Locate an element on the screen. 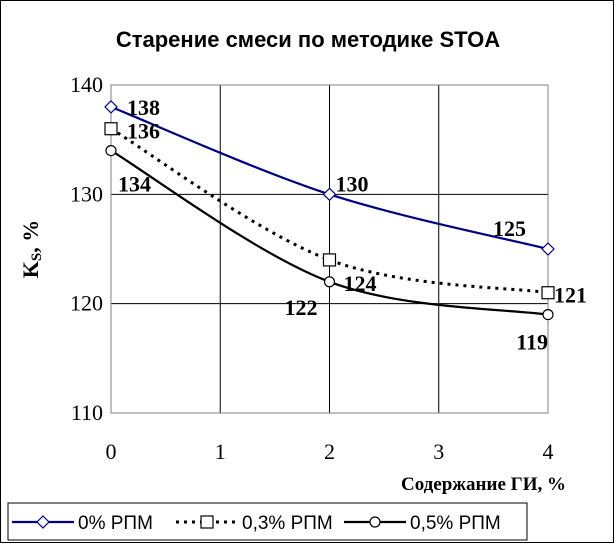  y-tick-label: 140 is located at coordinates (86, 84).